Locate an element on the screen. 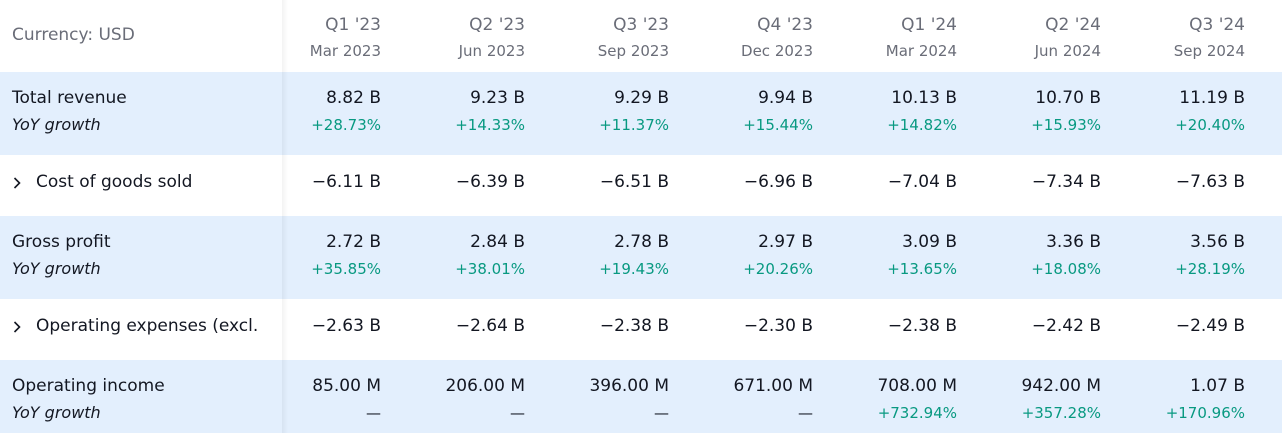  value-cell: −6.39 B is located at coordinates (490, 182).